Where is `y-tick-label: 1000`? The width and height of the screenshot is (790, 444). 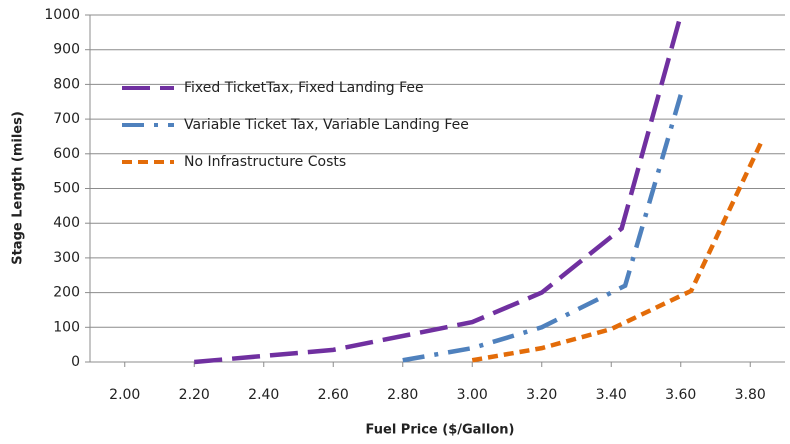 y-tick-label: 1000 is located at coordinates (62, 15).